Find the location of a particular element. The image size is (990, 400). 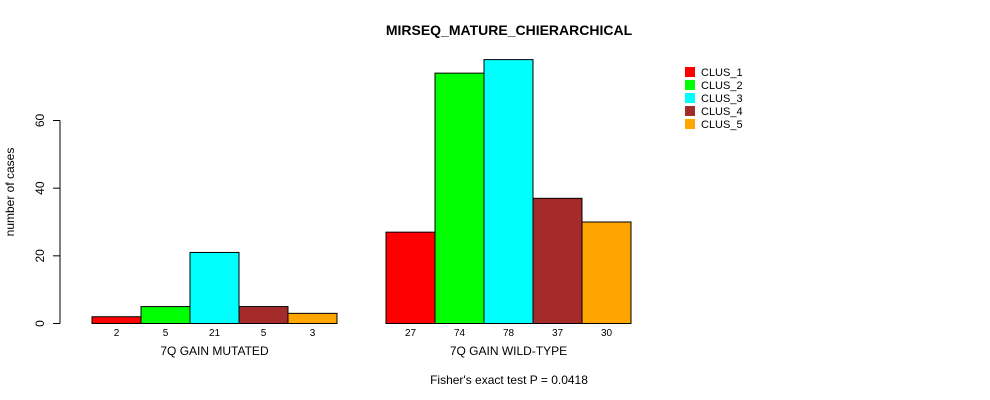

y-tick-label-60: 60 is located at coordinates (40, 121).